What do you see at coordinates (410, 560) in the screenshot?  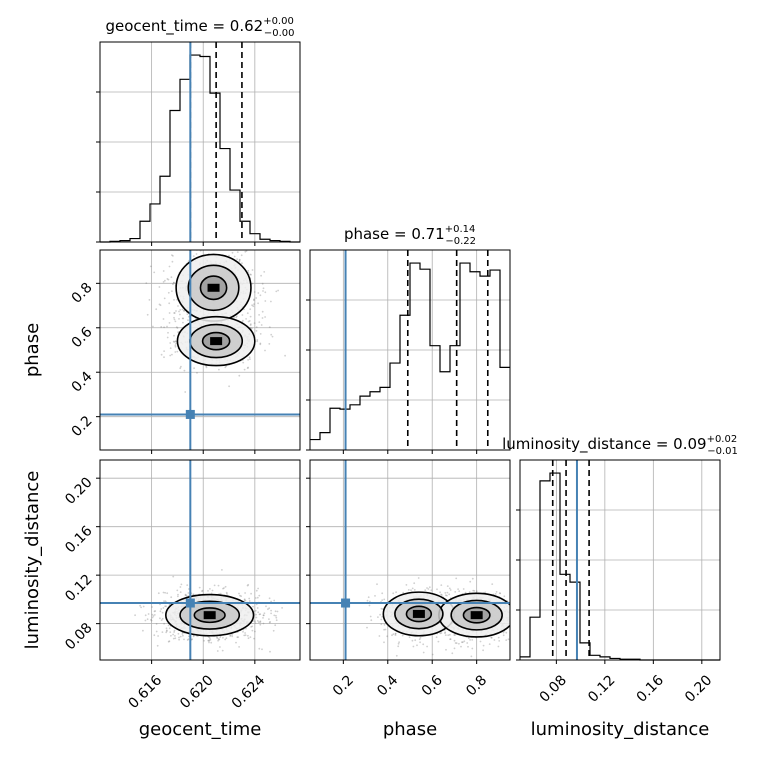 I see `panel-frame` at bounding box center [410, 560].